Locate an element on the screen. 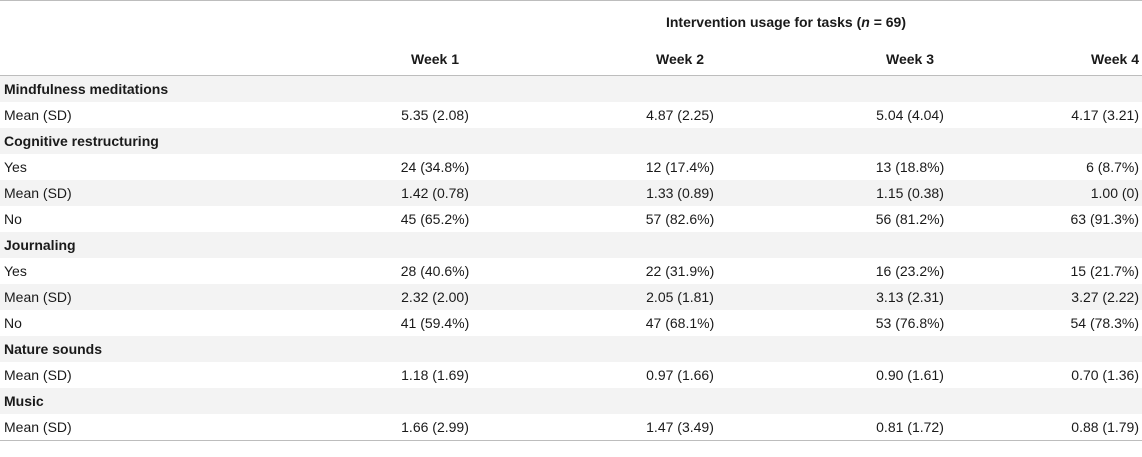  cell-week-1: 41 (59.4%) is located at coordinates (415, 323).